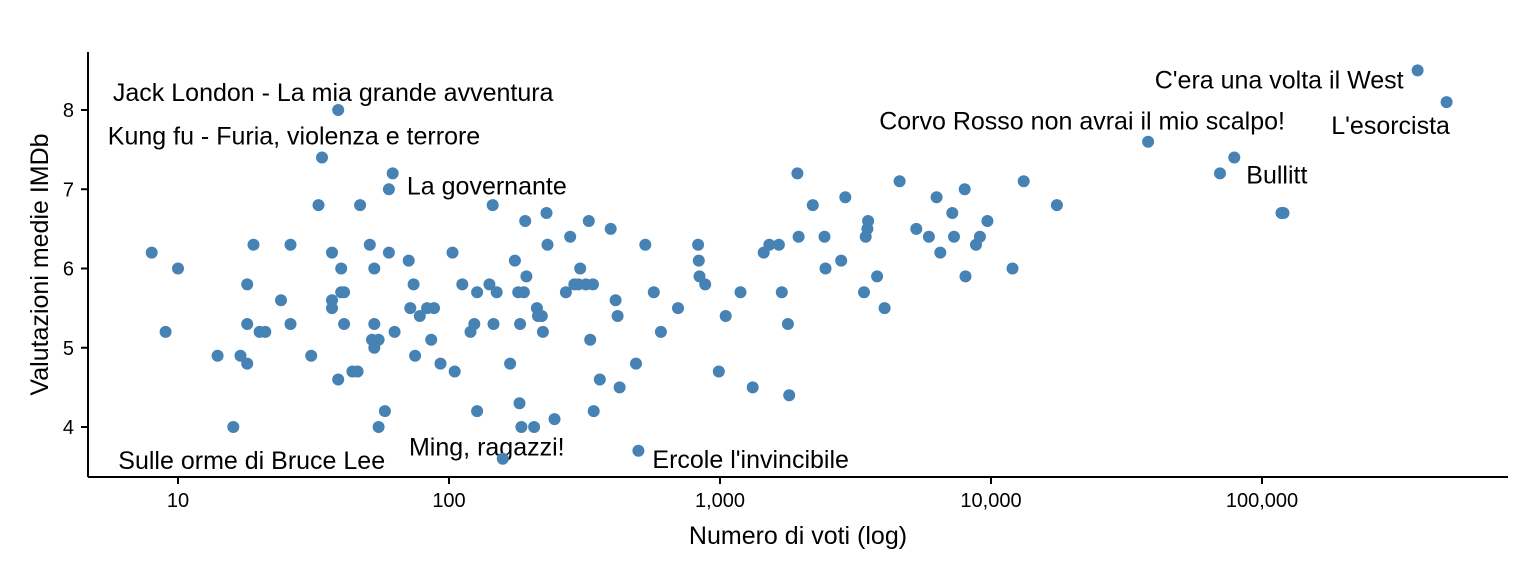  What do you see at coordinates (75, 269) in the screenshot?
I see `y-axis-ticks: 4 5 6 7 8` at bounding box center [75, 269].